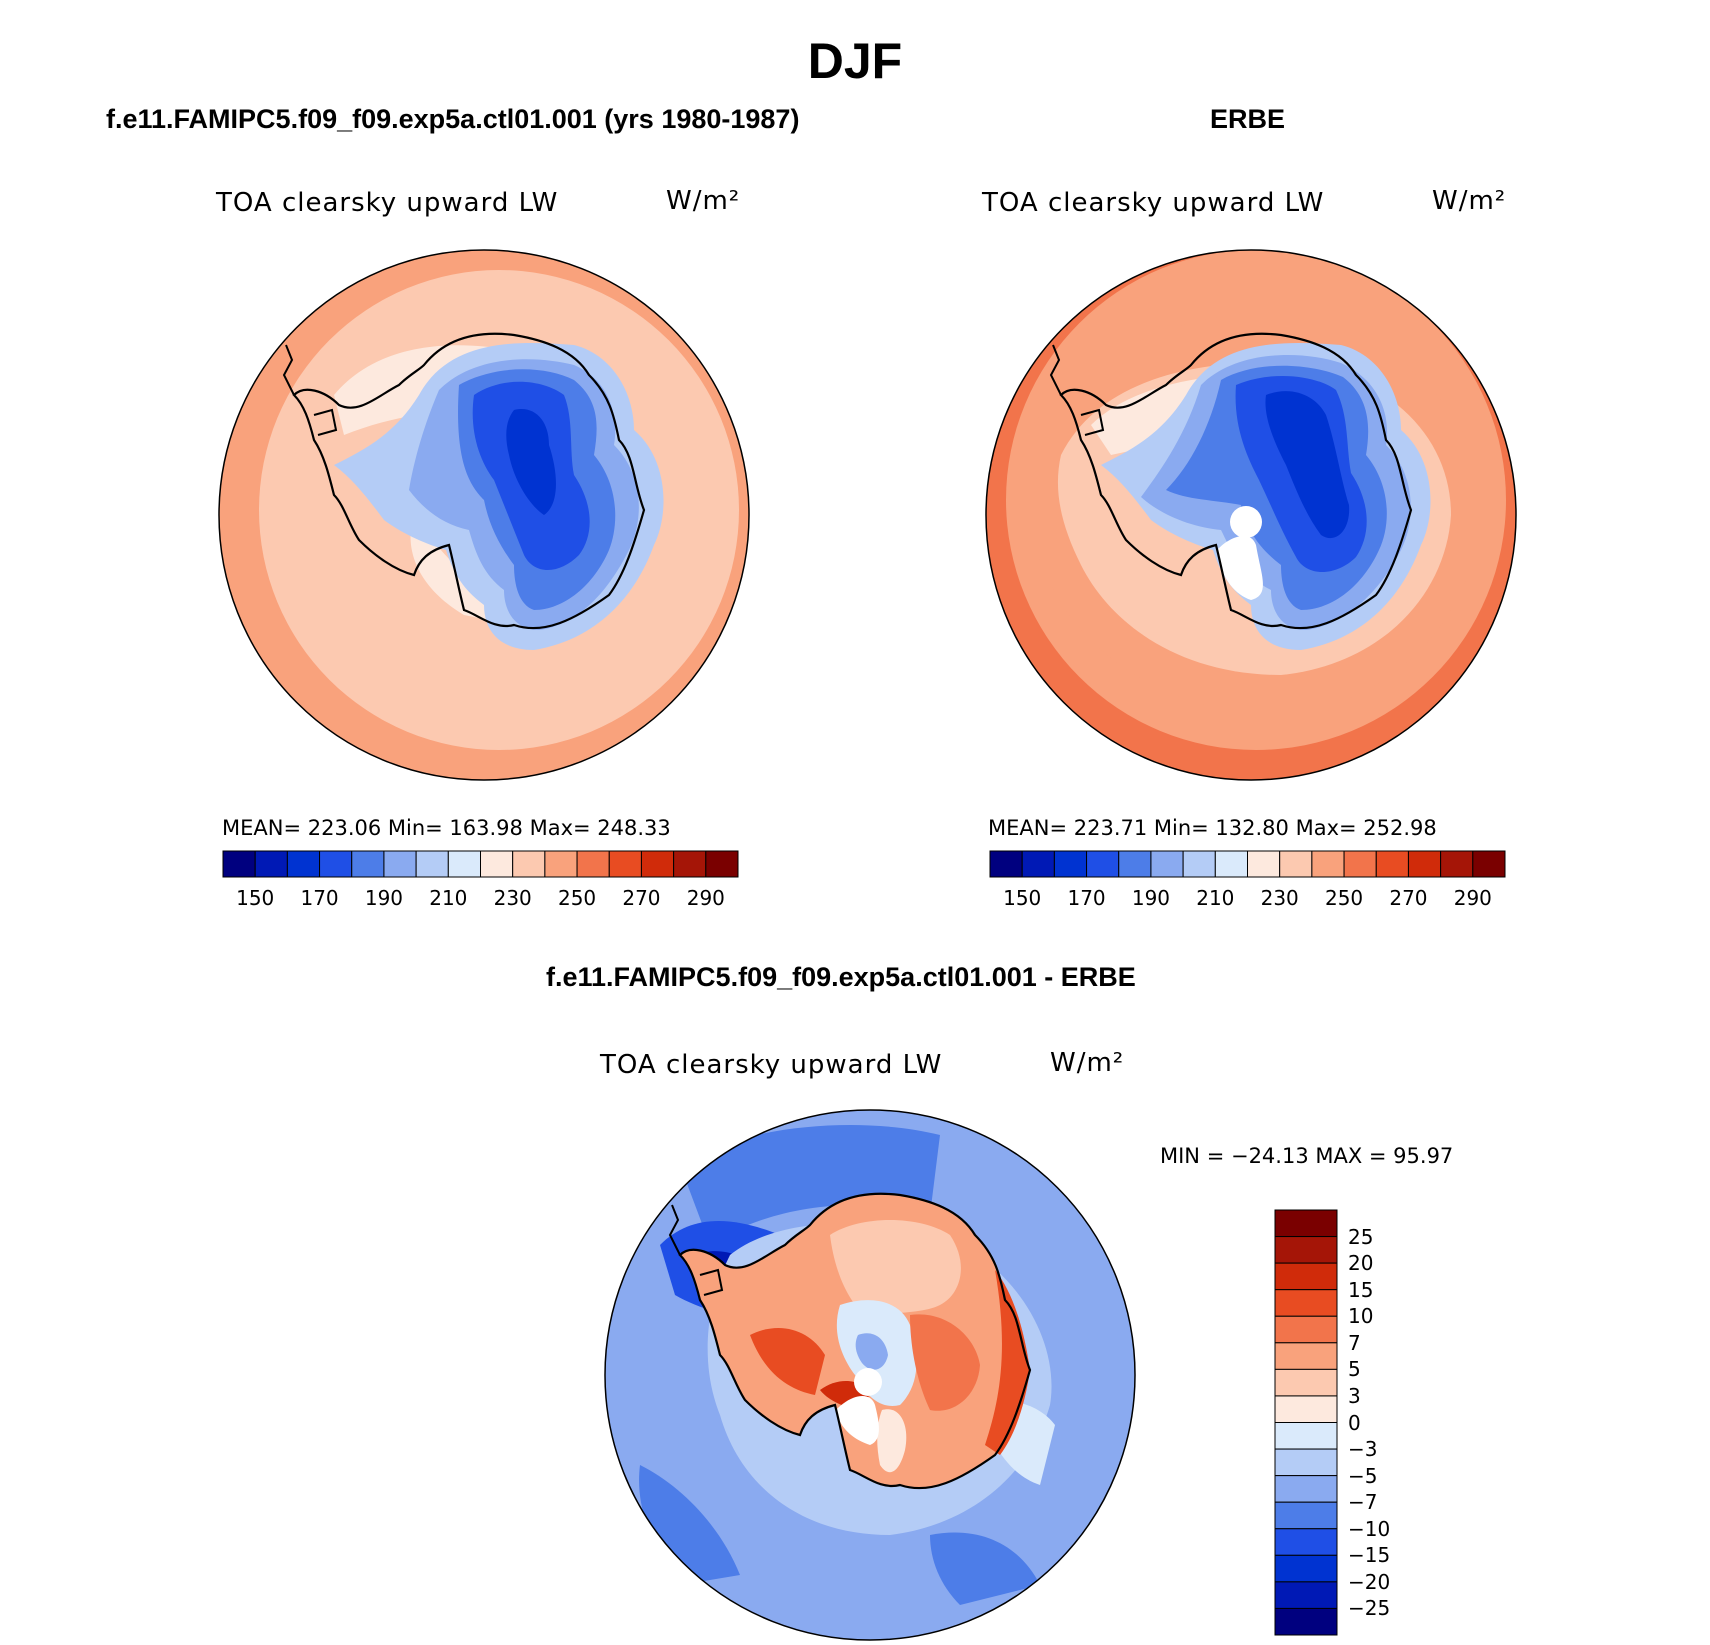 The height and width of the screenshot is (1645, 1710). What do you see at coordinates (1307, 1156) in the screenshot?
I see `panel-diff-stats: MIN = −24.13 MAX = 95.97` at bounding box center [1307, 1156].